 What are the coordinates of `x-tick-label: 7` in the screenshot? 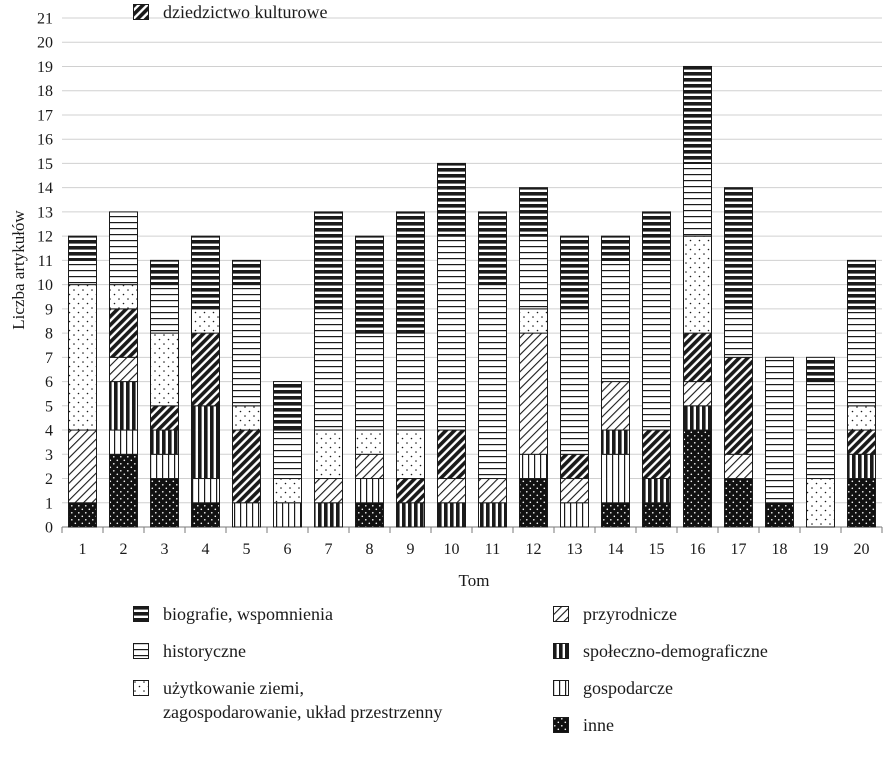 It's located at (329, 549).